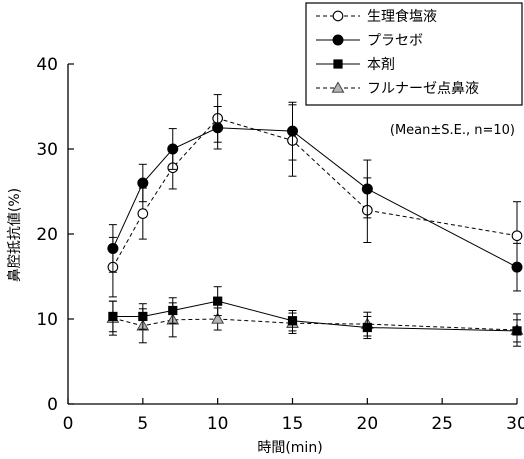 This screenshot has width=524, height=459. What do you see at coordinates (402, 16) in the screenshot?
I see `legend-label: 生理食塩液` at bounding box center [402, 16].